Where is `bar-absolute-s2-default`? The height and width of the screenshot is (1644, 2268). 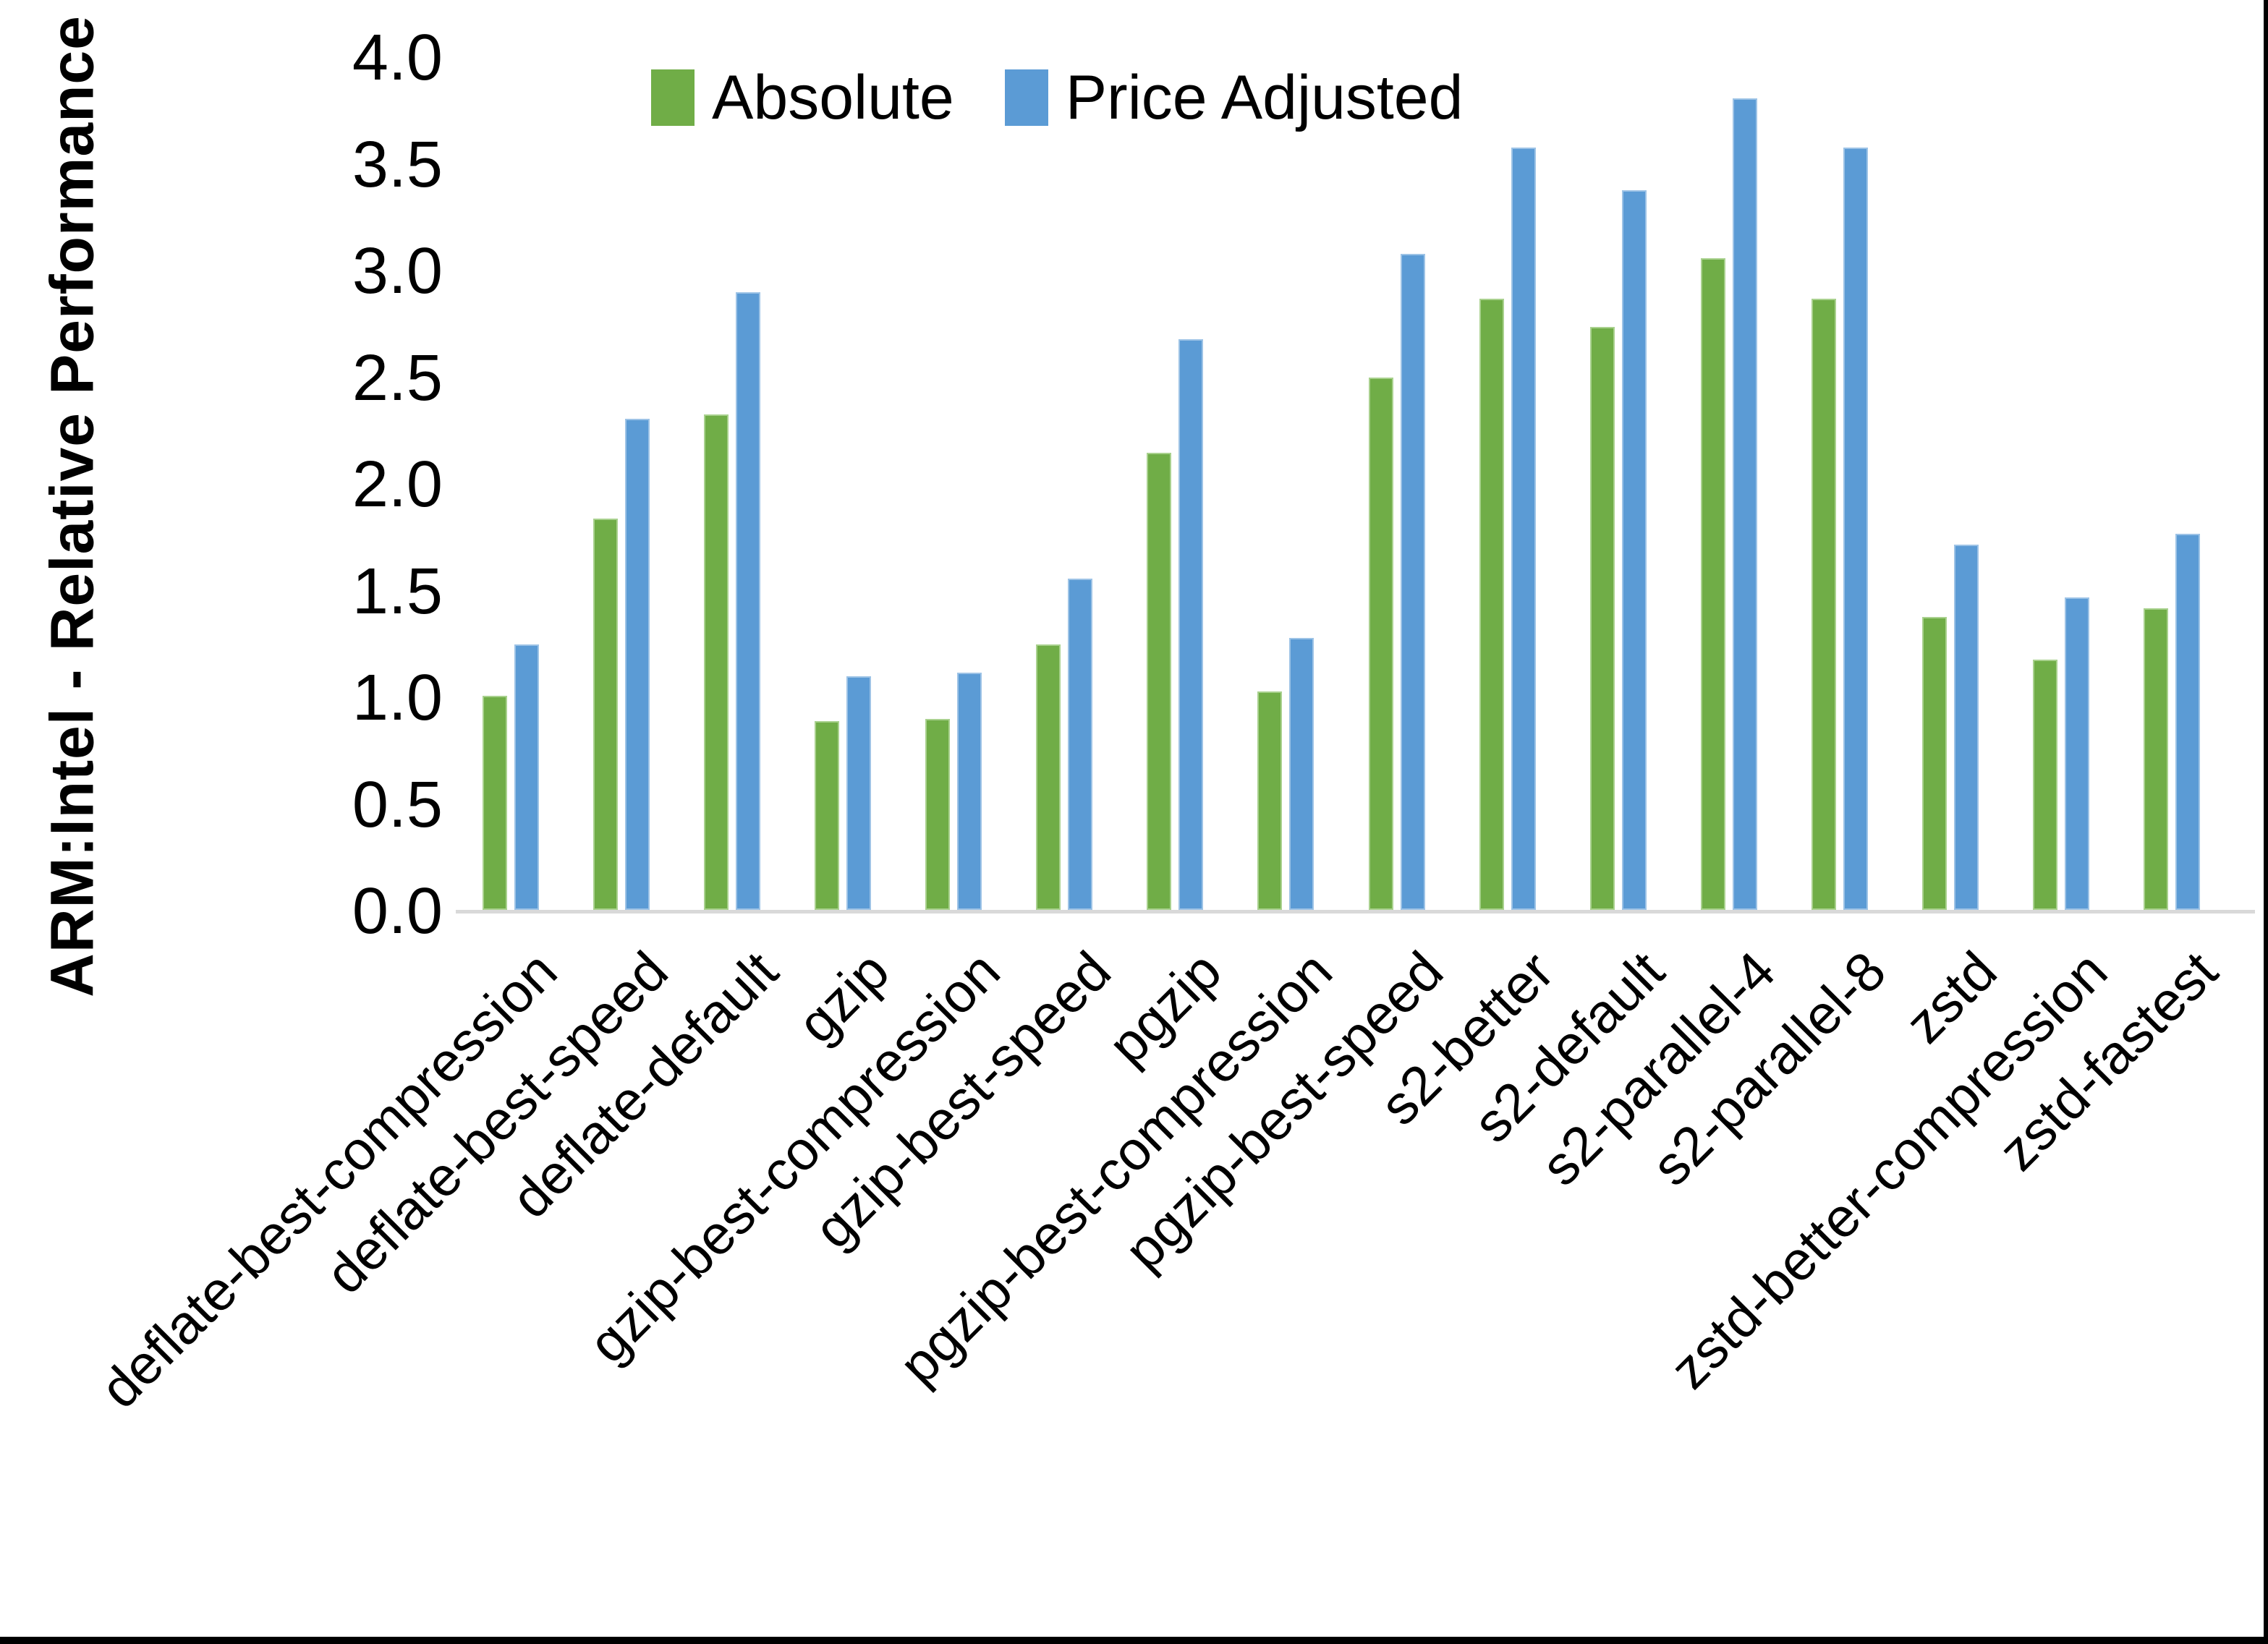 bar-absolute-s2-default is located at coordinates (1602, 618).